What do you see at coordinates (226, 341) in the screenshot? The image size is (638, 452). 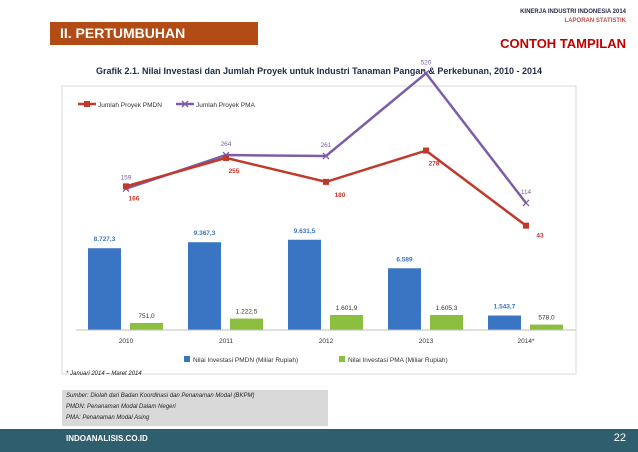 I see `x-tick-label: 2011` at bounding box center [226, 341].